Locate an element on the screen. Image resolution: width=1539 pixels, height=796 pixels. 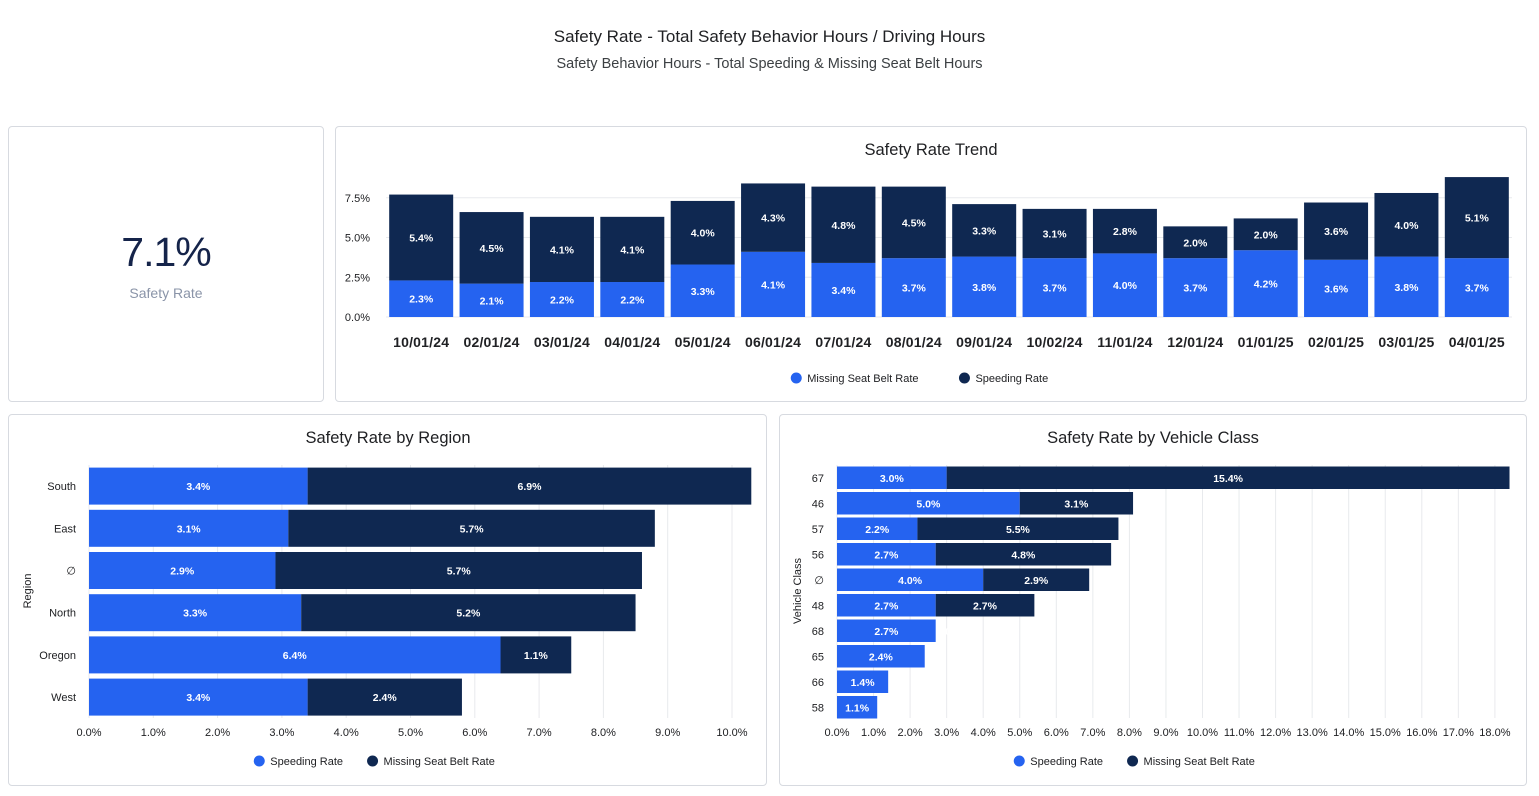
x-tick-label: 8.0% is located at coordinates (603, 733).